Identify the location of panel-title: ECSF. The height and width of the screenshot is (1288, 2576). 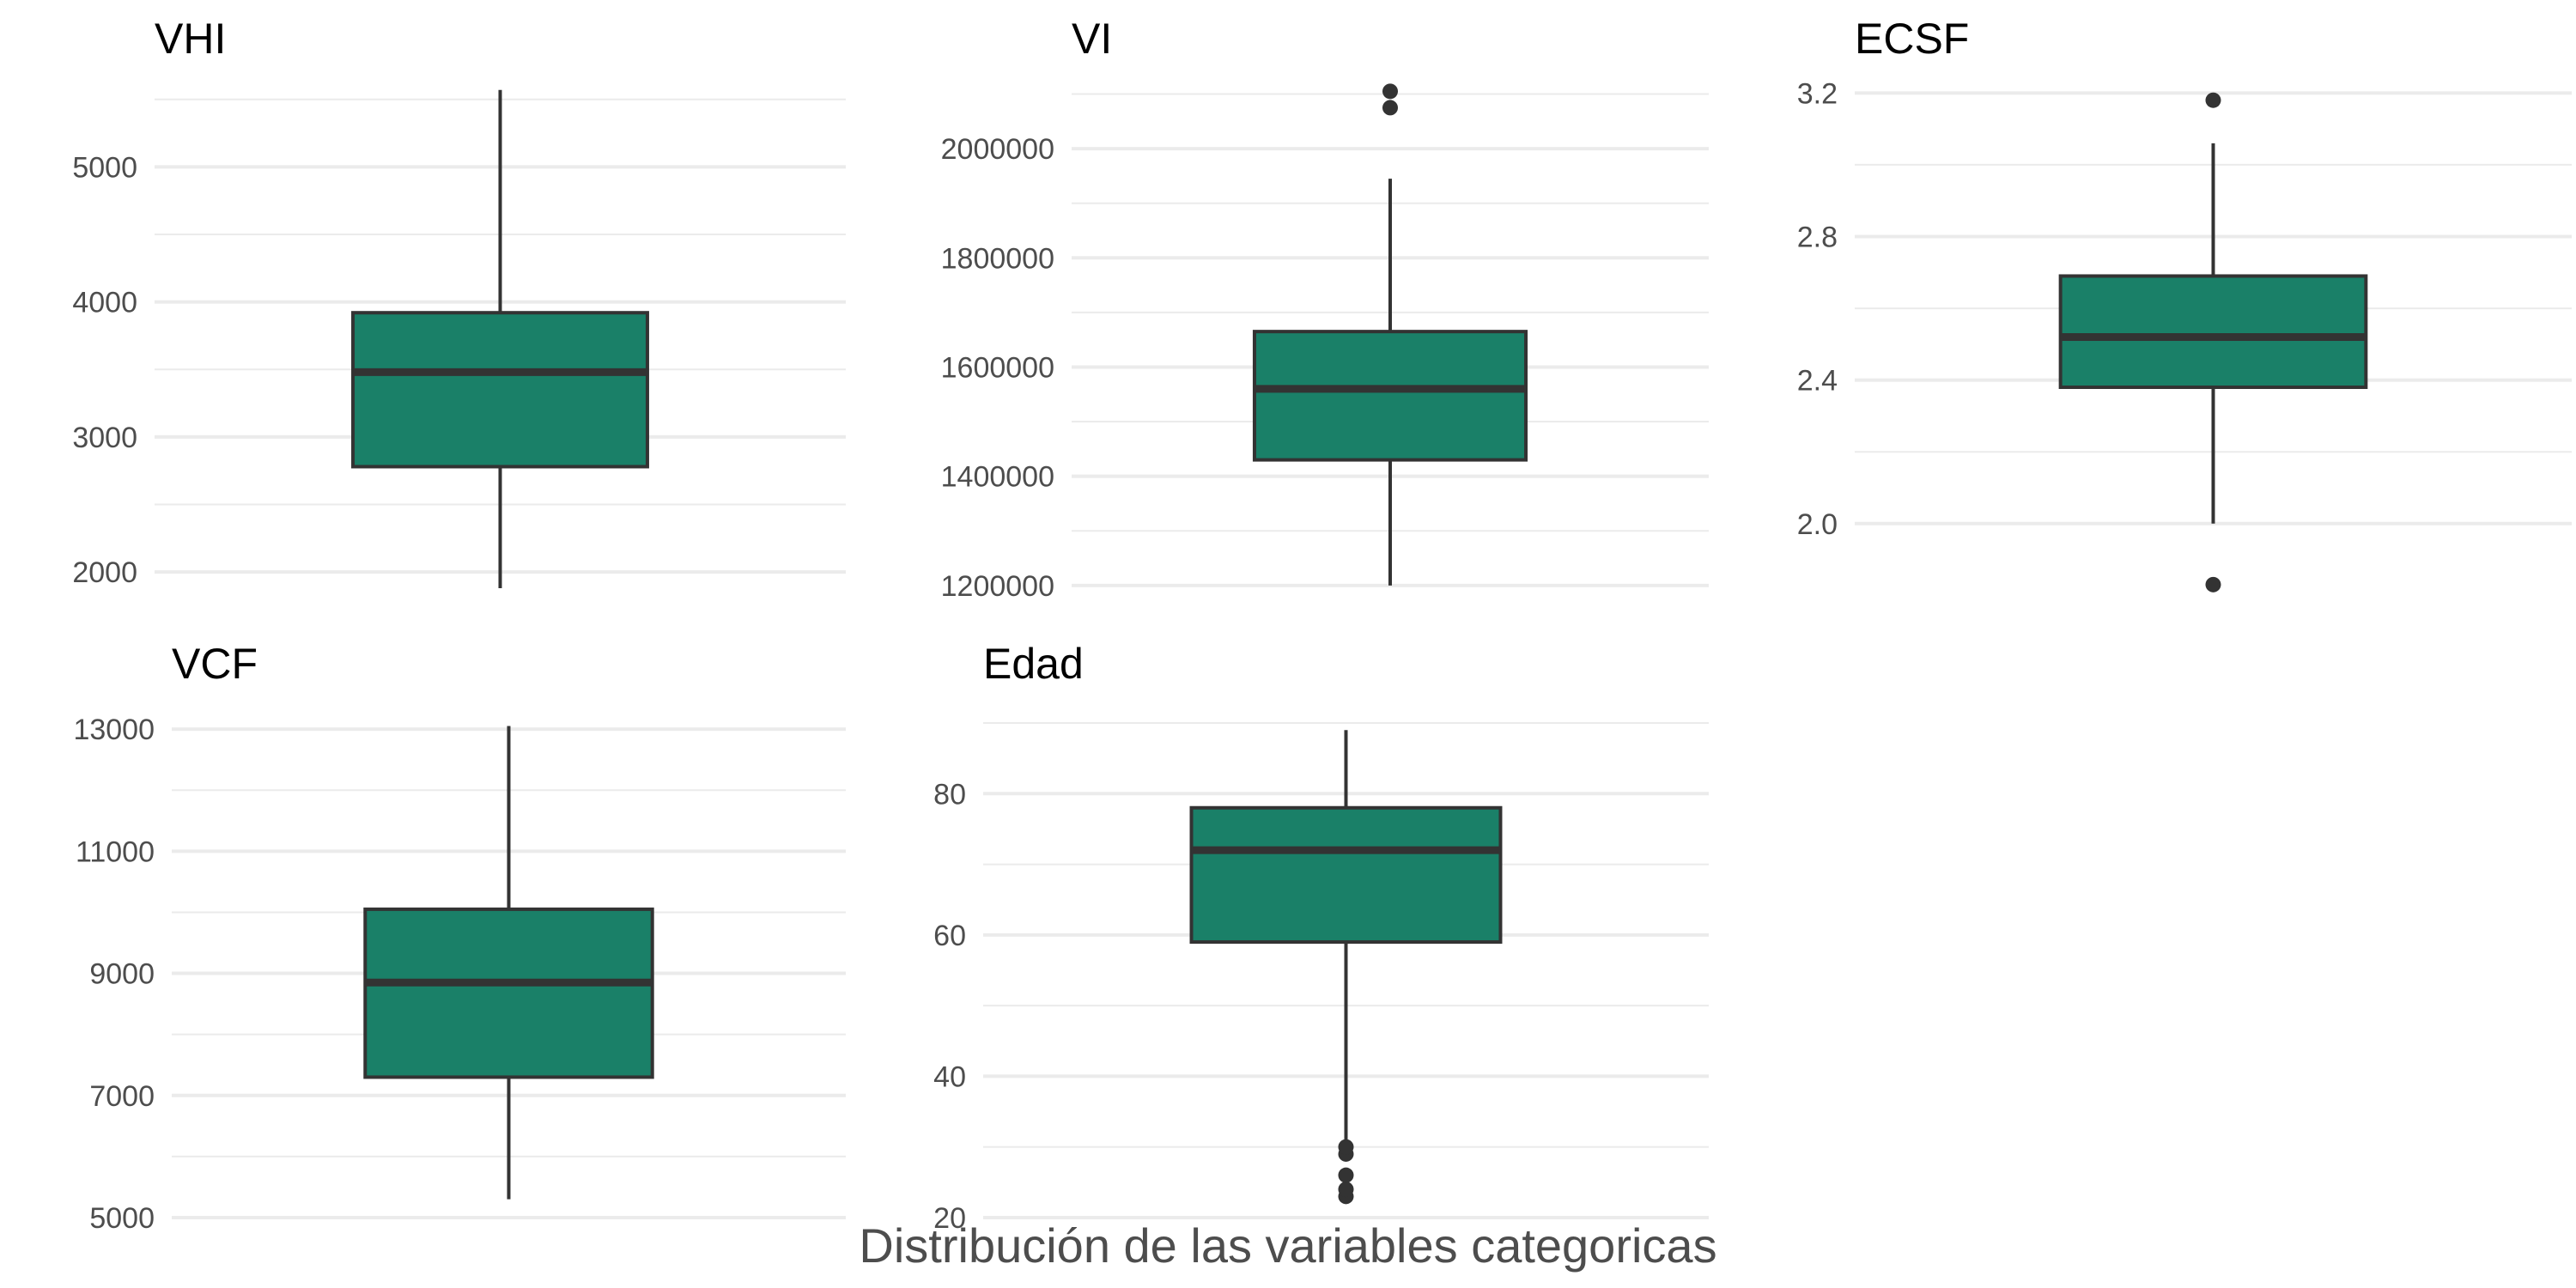
(1912, 39).